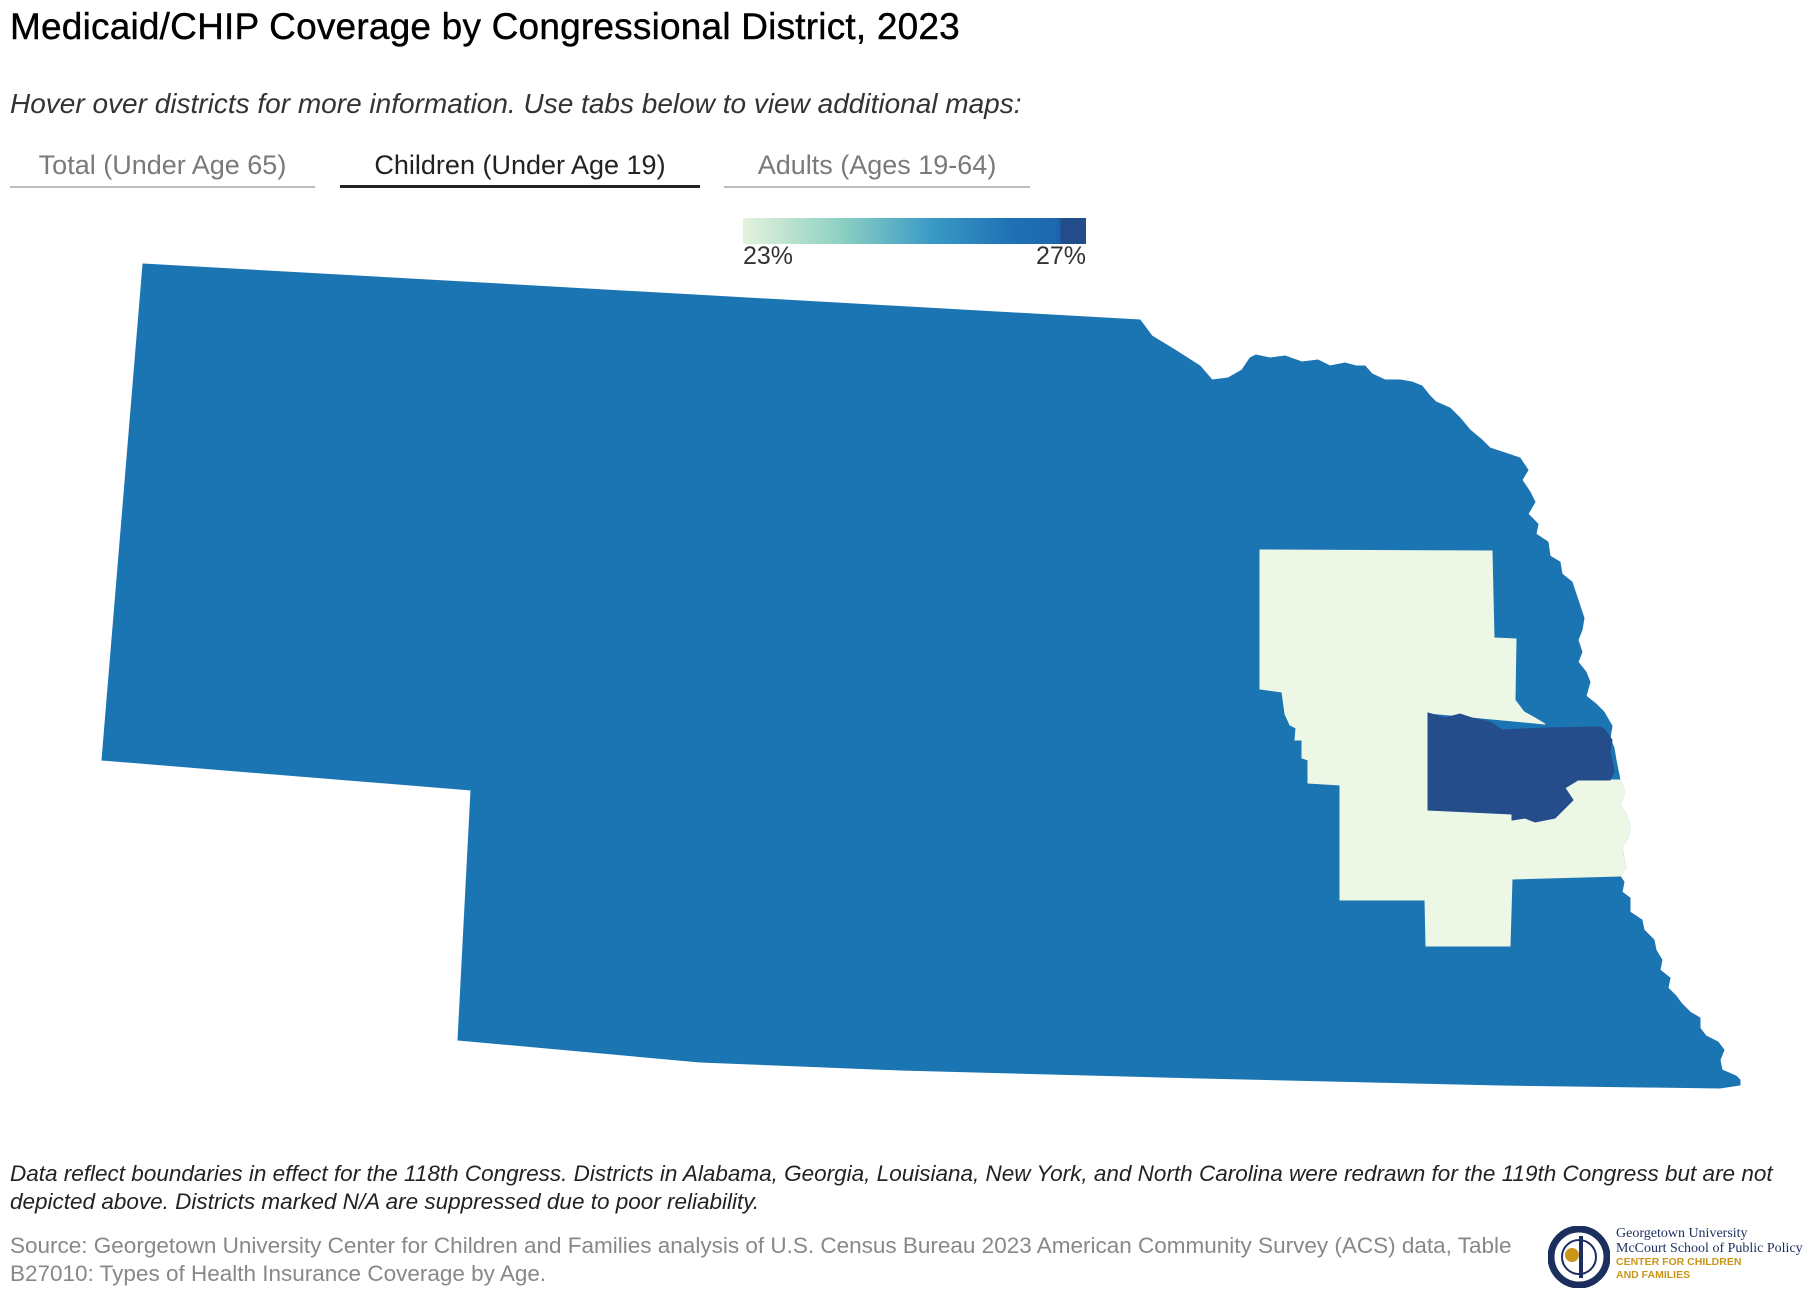 Image resolution: width=1820 pixels, height=1300 pixels. I want to click on tab-children-under-19: Children (Under Age 19), so click(520, 167).